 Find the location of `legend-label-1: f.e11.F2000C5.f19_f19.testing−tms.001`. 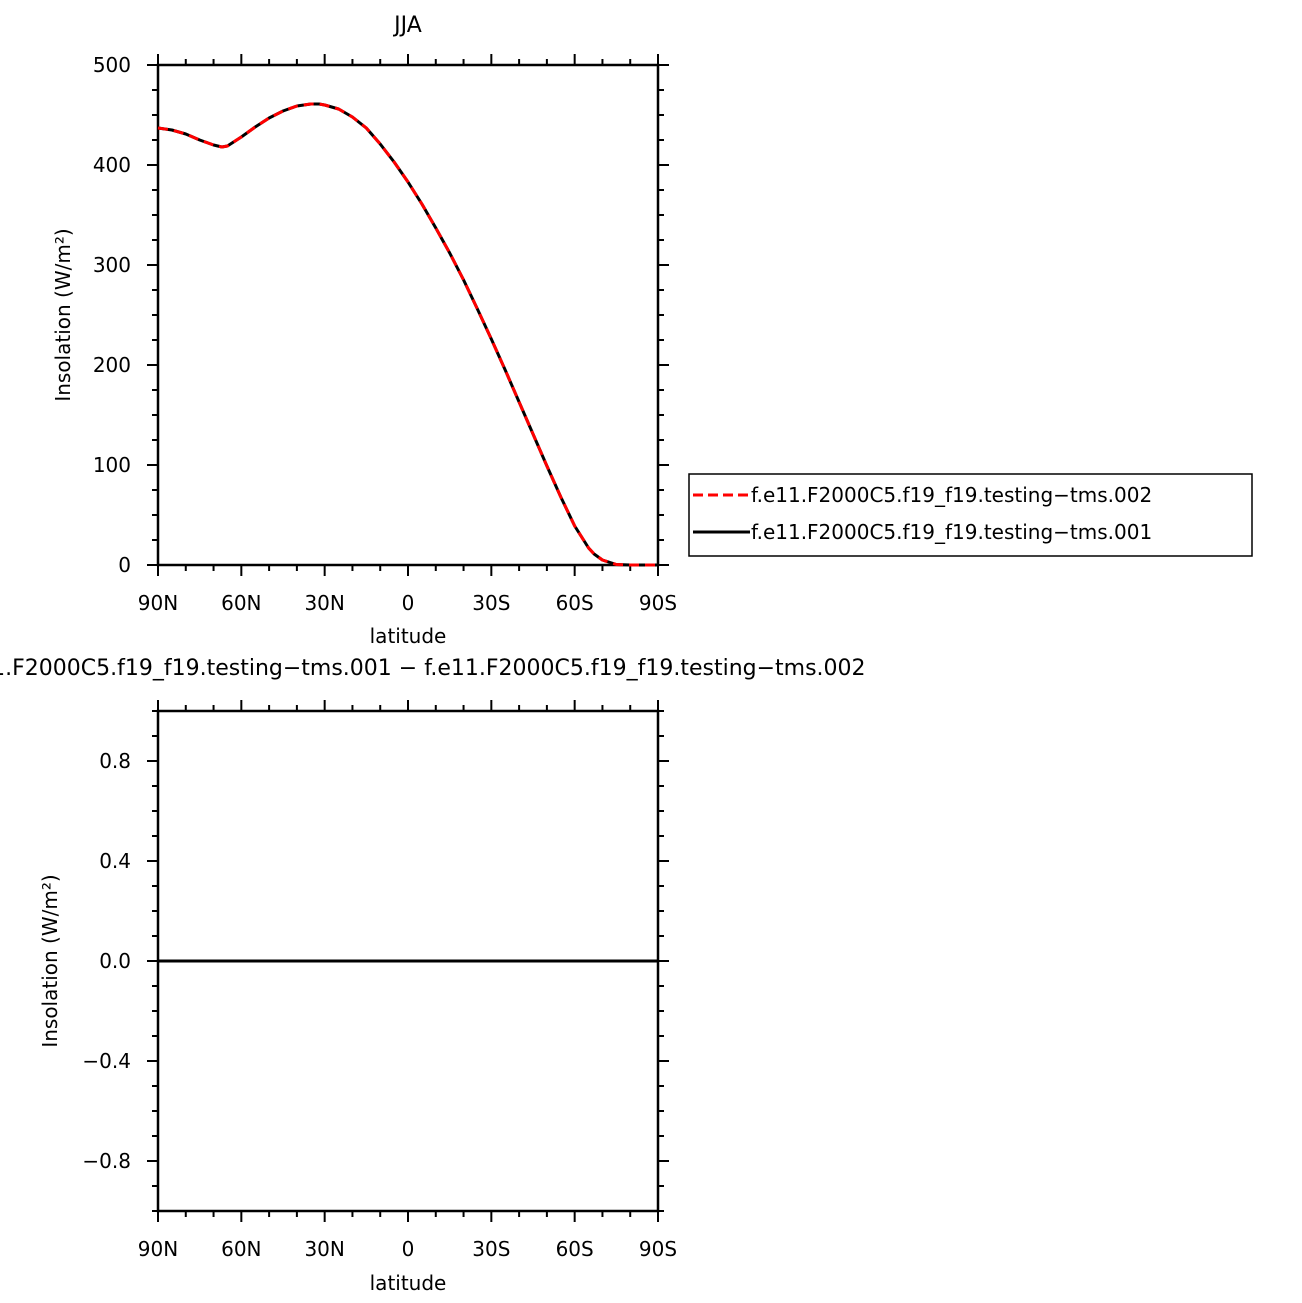

legend-label-1: f.e11.F2000C5.f19_f19.testing−tms.001 is located at coordinates (951, 532).